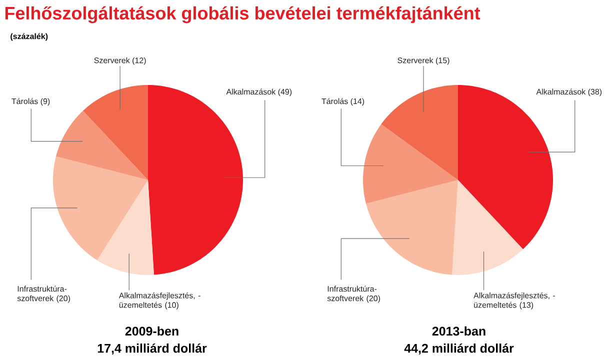 The width and height of the screenshot is (610, 364). I want to click on slice-label: Alkalmazások (38), so click(569, 92).